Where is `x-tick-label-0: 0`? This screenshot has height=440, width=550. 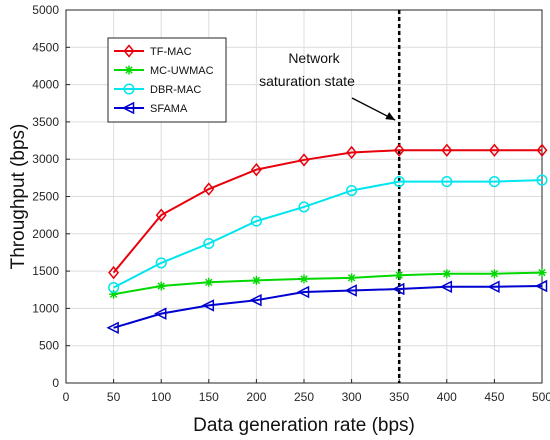 x-tick-label-0: 0 is located at coordinates (66, 397).